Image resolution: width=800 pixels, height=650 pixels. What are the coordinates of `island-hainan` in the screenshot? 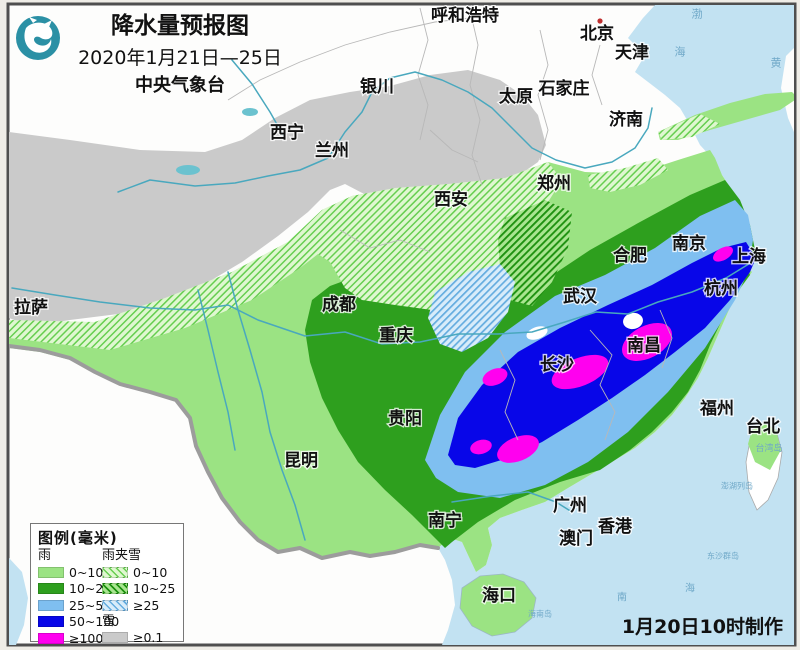 It's located at (498, 605).